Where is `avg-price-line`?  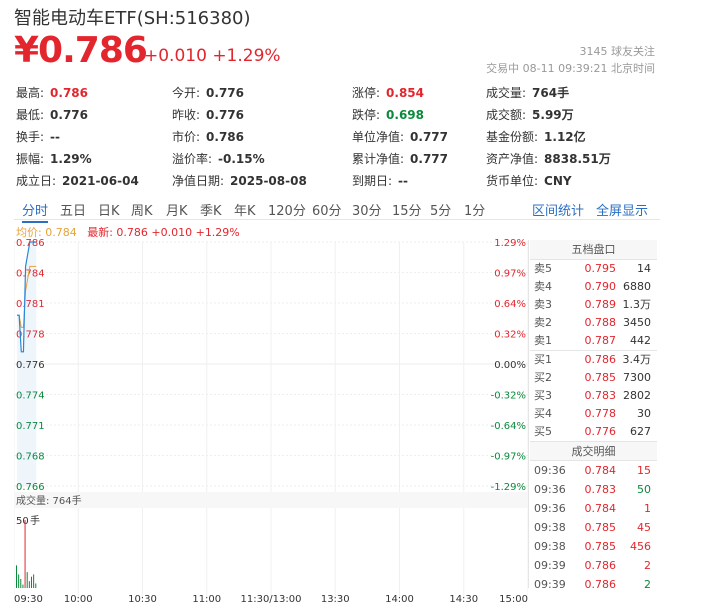 avg-price-line is located at coordinates (27, 296).